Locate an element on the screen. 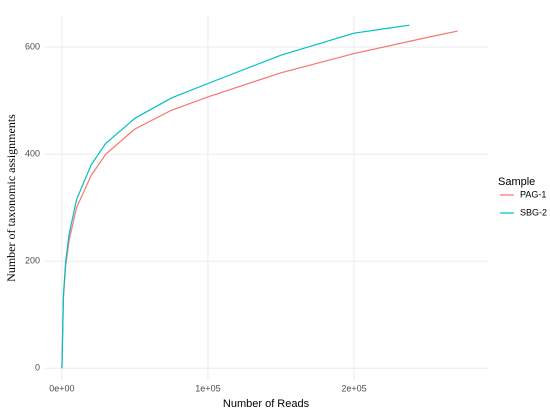 This screenshot has height=414, width=550. legend-label: PAG-1 is located at coordinates (533, 194).